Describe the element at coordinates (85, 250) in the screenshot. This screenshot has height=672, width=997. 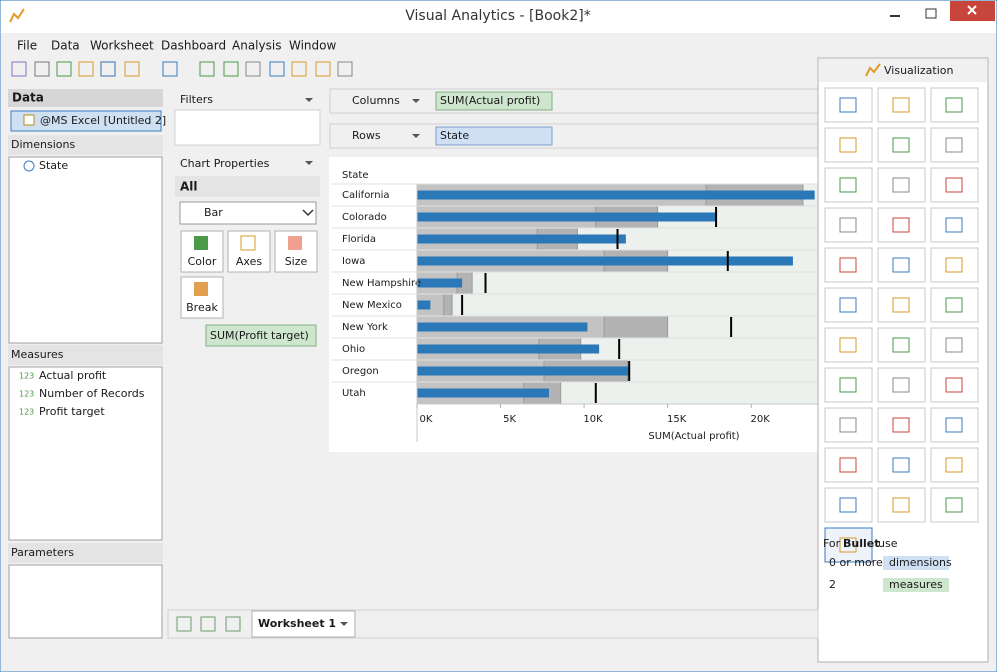
I see `dimensions-list` at that location.